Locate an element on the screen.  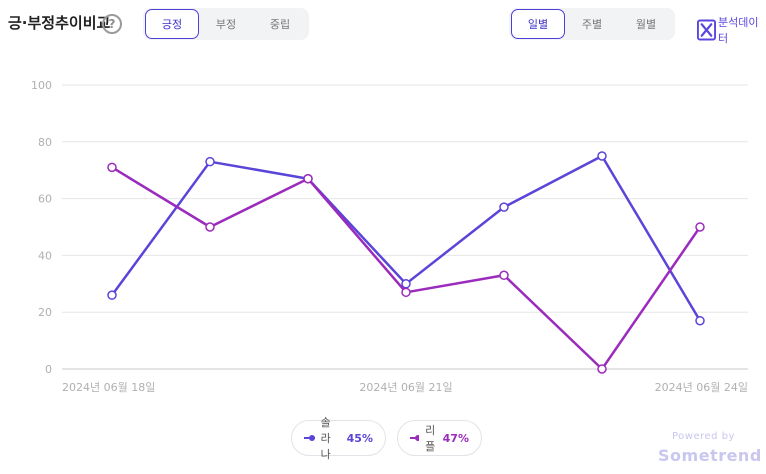
y-tick-label: 60 is located at coordinates (45, 199).